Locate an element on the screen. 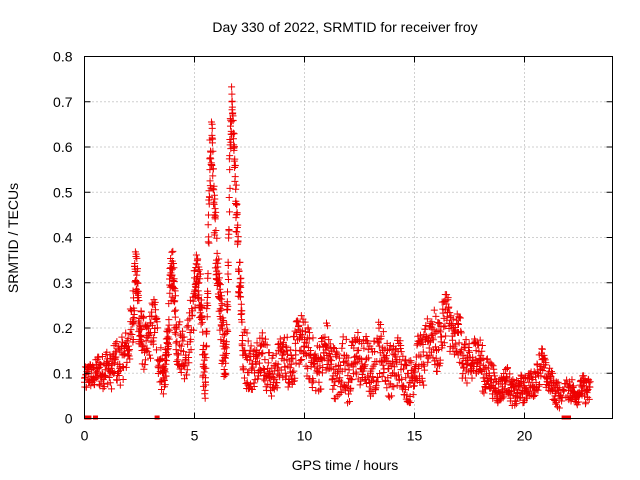 This screenshot has height=480, width=640. y-tick-label: 0.1 is located at coordinates (63, 373).